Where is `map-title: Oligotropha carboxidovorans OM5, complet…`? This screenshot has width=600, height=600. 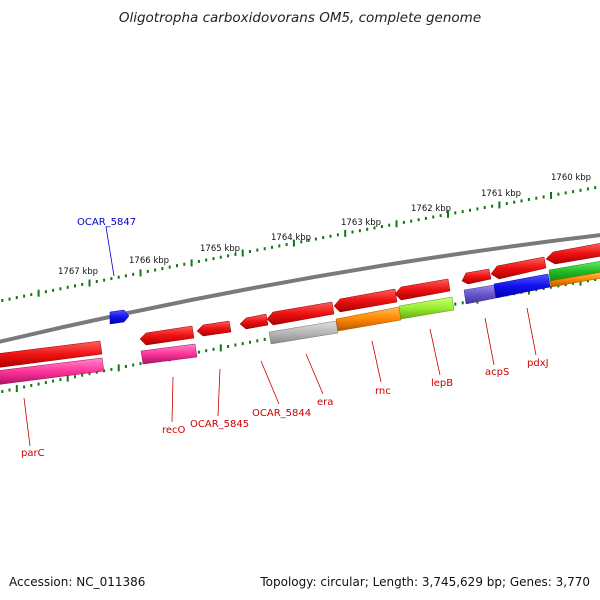 map-title: Oligotropha carboxidovorans OM5, complet… is located at coordinates (300, 18).